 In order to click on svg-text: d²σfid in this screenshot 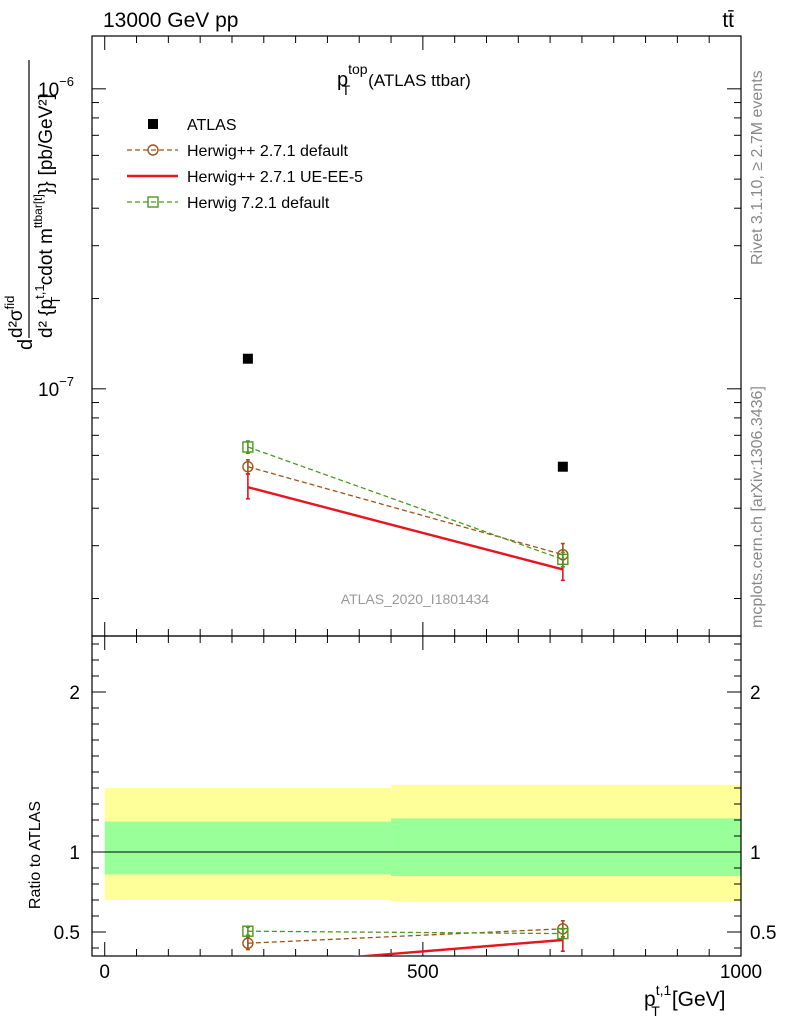, I will do `click(14, 317)`.